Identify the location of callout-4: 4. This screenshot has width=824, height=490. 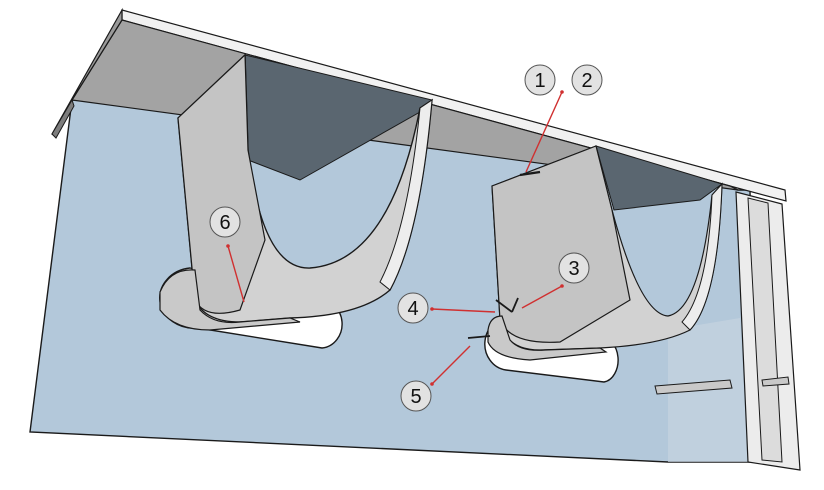
(413, 308).